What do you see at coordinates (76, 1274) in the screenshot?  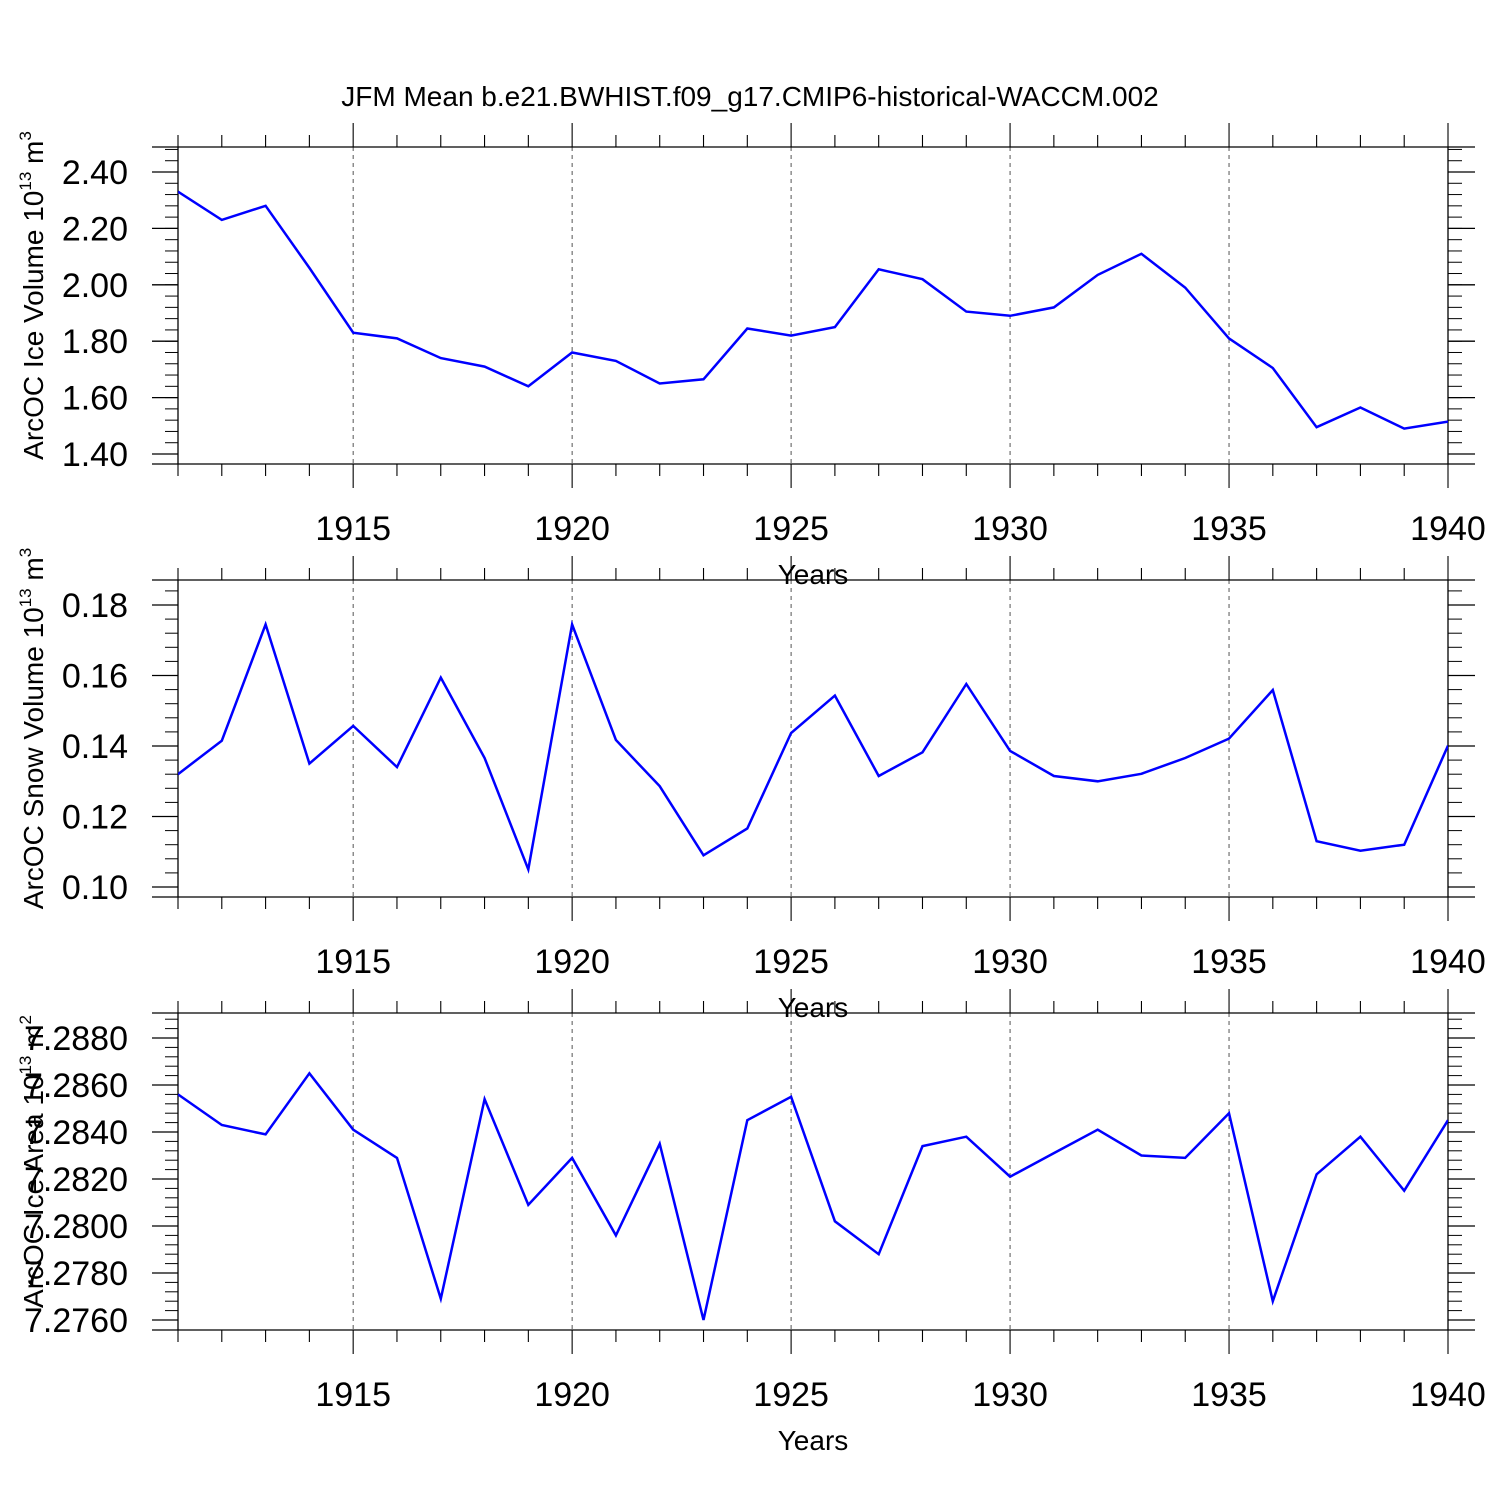 I see `y-tick-label: 7.2780` at bounding box center [76, 1274].